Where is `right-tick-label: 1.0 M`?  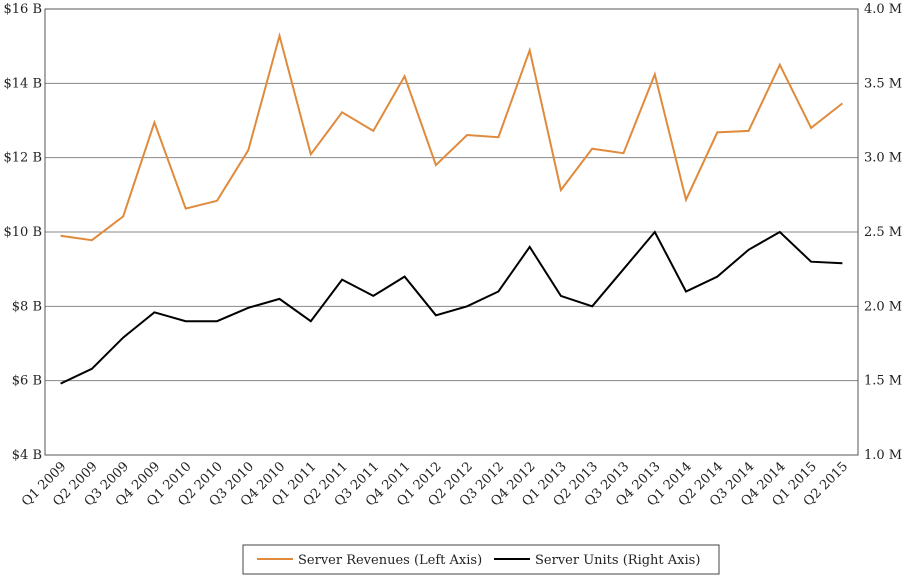
right-tick-label: 1.0 M is located at coordinates (883, 455).